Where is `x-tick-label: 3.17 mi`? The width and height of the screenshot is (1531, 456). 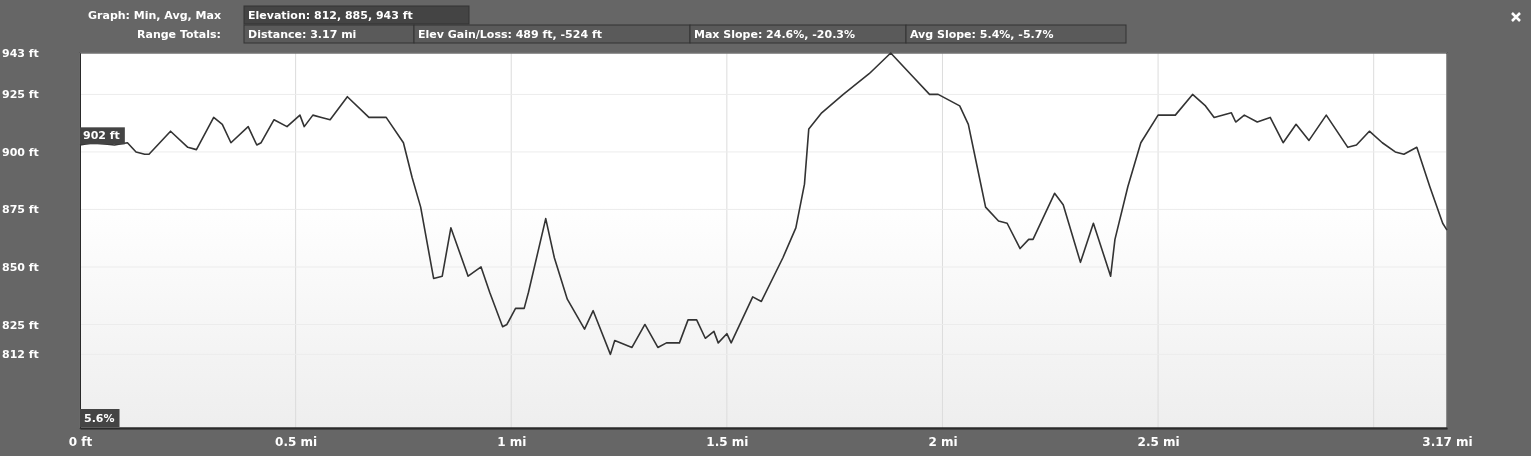
x-tick-label: 3.17 mi is located at coordinates (1447, 441).